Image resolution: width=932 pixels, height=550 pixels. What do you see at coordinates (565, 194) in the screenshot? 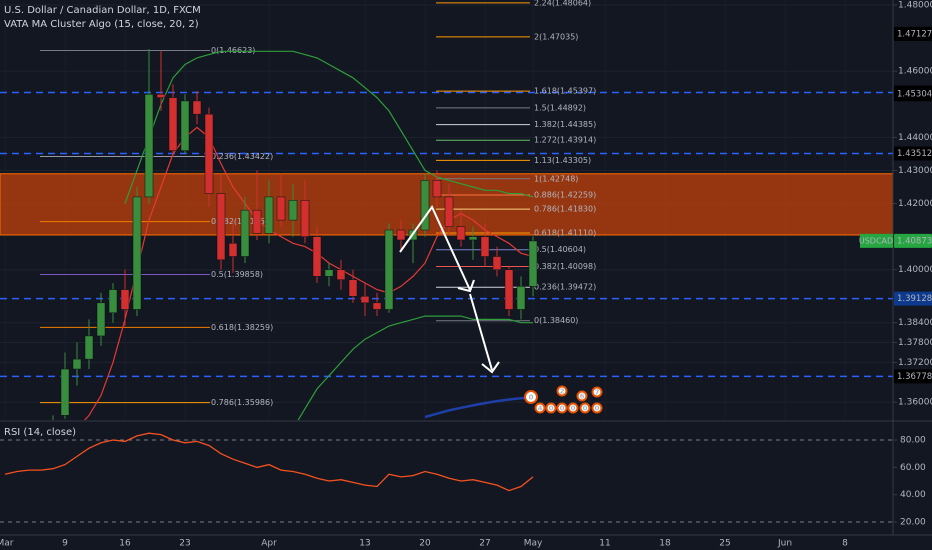
I see `fib-label: 0.886(1.42259)` at bounding box center [565, 194].